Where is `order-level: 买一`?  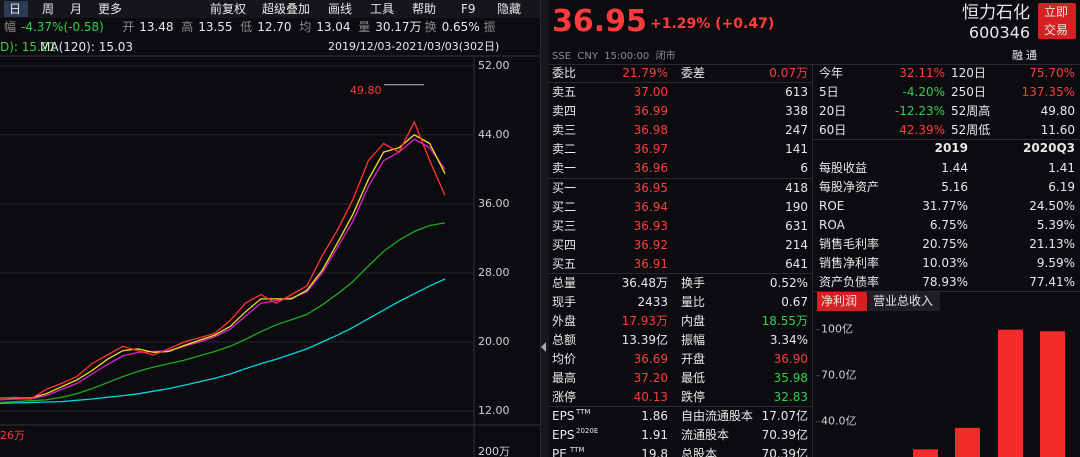 order-level: 买一 is located at coordinates (564, 188).